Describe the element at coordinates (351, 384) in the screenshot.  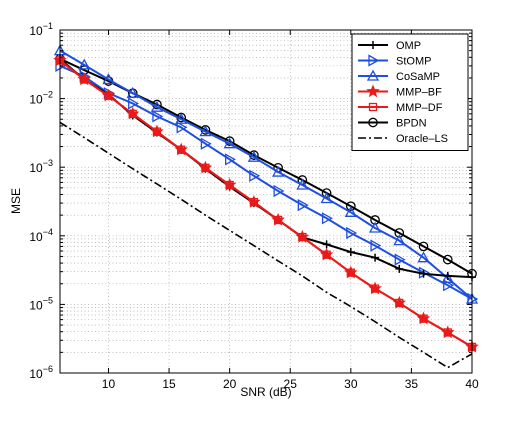
I see `x-tick-label: 30` at that location.